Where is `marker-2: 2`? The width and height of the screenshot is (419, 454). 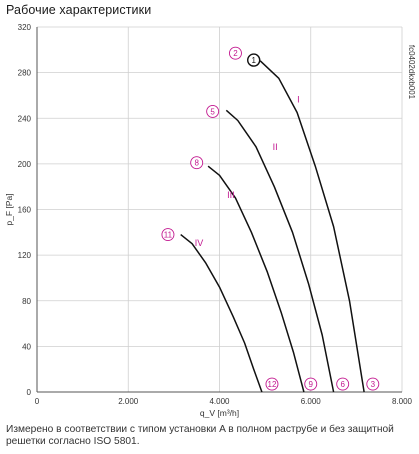 marker-2: 2 is located at coordinates (235, 53).